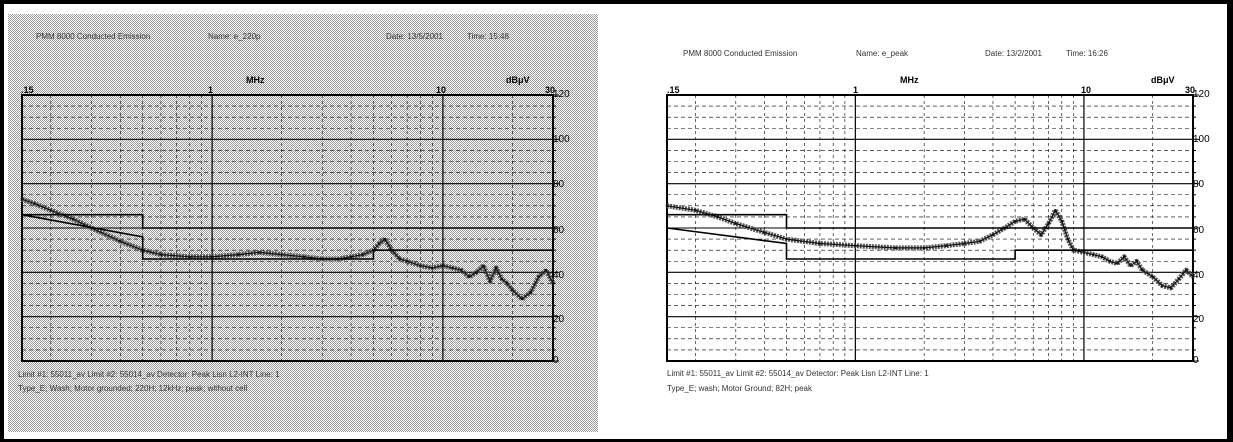 This screenshot has height=442, width=1233. What do you see at coordinates (1190, 90) in the screenshot?
I see `x-tick-label: 30` at bounding box center [1190, 90].